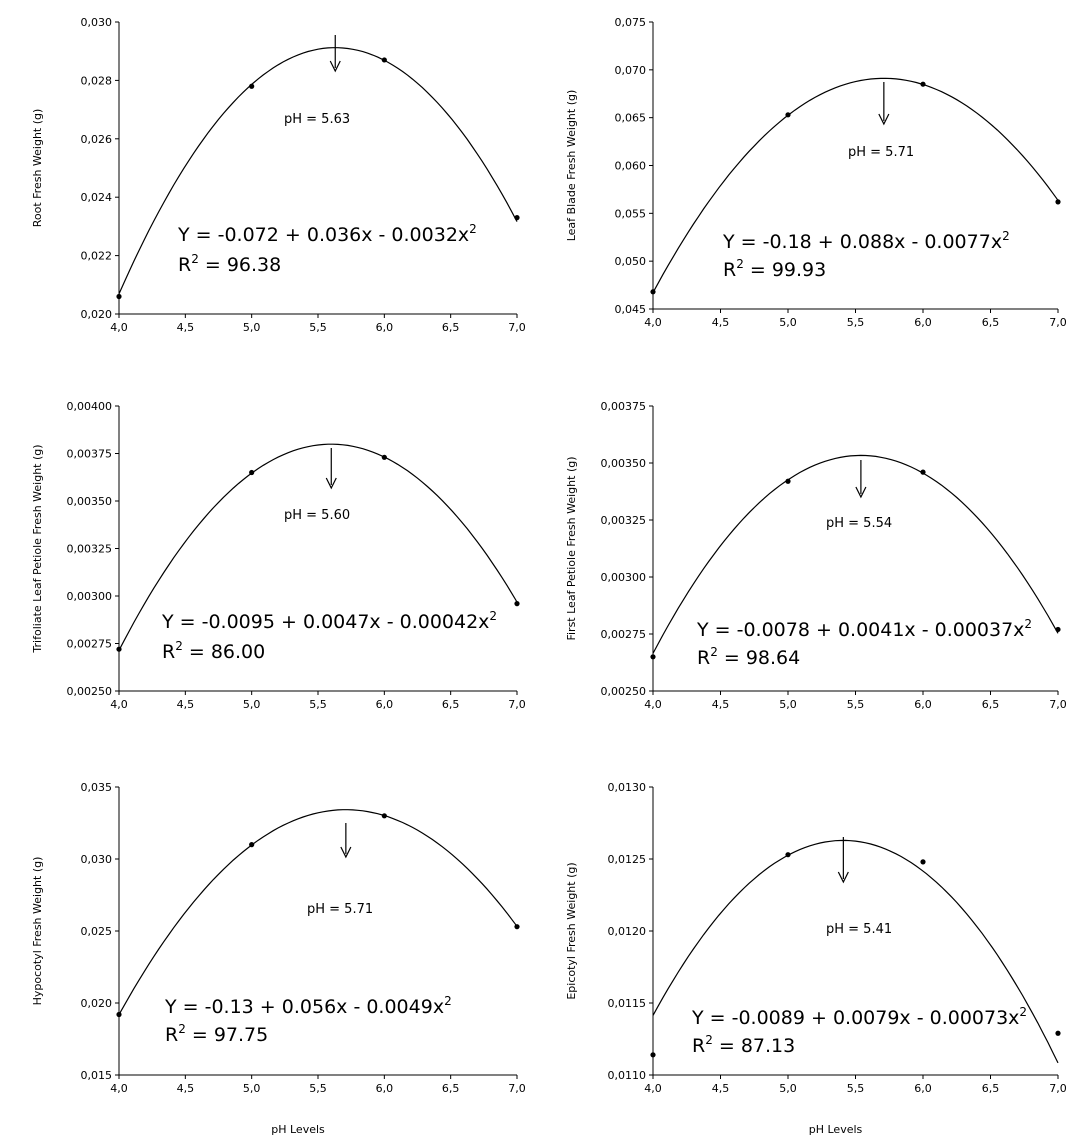 This screenshot has height=1142, width=1068. I want to click on y-tick-label: 0,028, so click(97, 80).